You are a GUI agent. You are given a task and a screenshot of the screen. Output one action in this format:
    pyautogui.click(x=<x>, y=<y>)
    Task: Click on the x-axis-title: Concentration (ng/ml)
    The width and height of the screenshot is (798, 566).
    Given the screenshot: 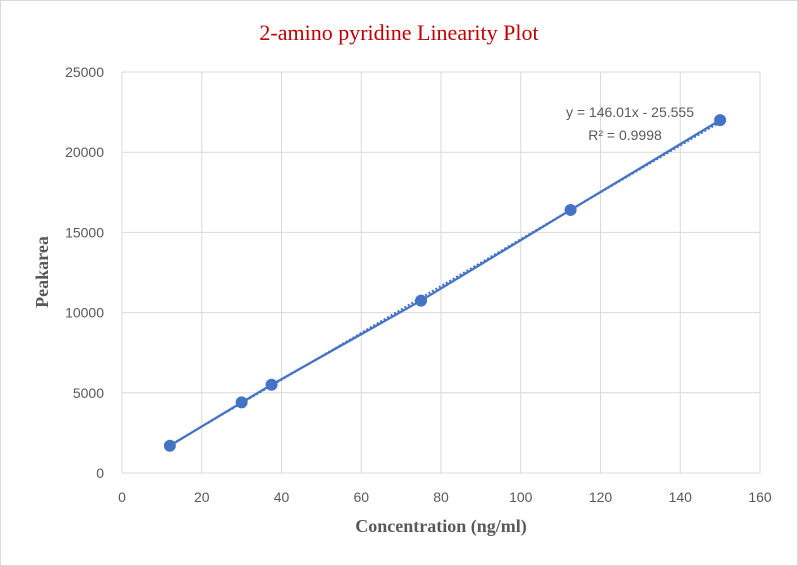 What is the action you would take?
    pyautogui.click(x=440, y=526)
    